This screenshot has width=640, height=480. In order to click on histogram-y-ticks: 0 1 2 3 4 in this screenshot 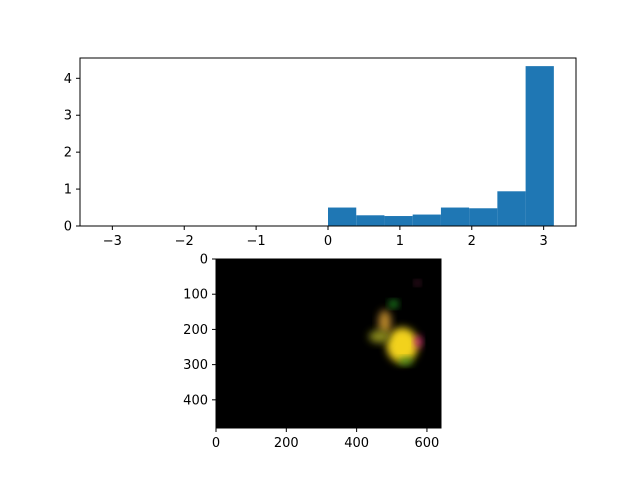, I will do `click(72, 153)`.